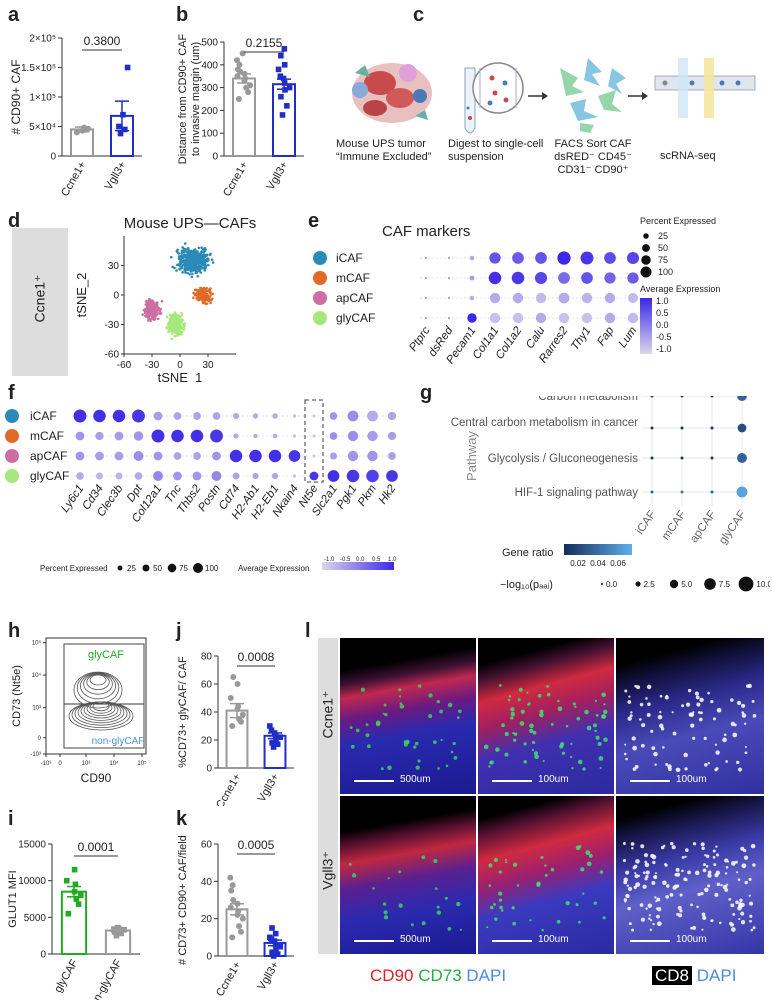 The width and height of the screenshot is (772, 1000). Describe the element at coordinates (546, 716) in the screenshot. I see `micrograph-ccne1-100um-cd90: 100um` at that location.